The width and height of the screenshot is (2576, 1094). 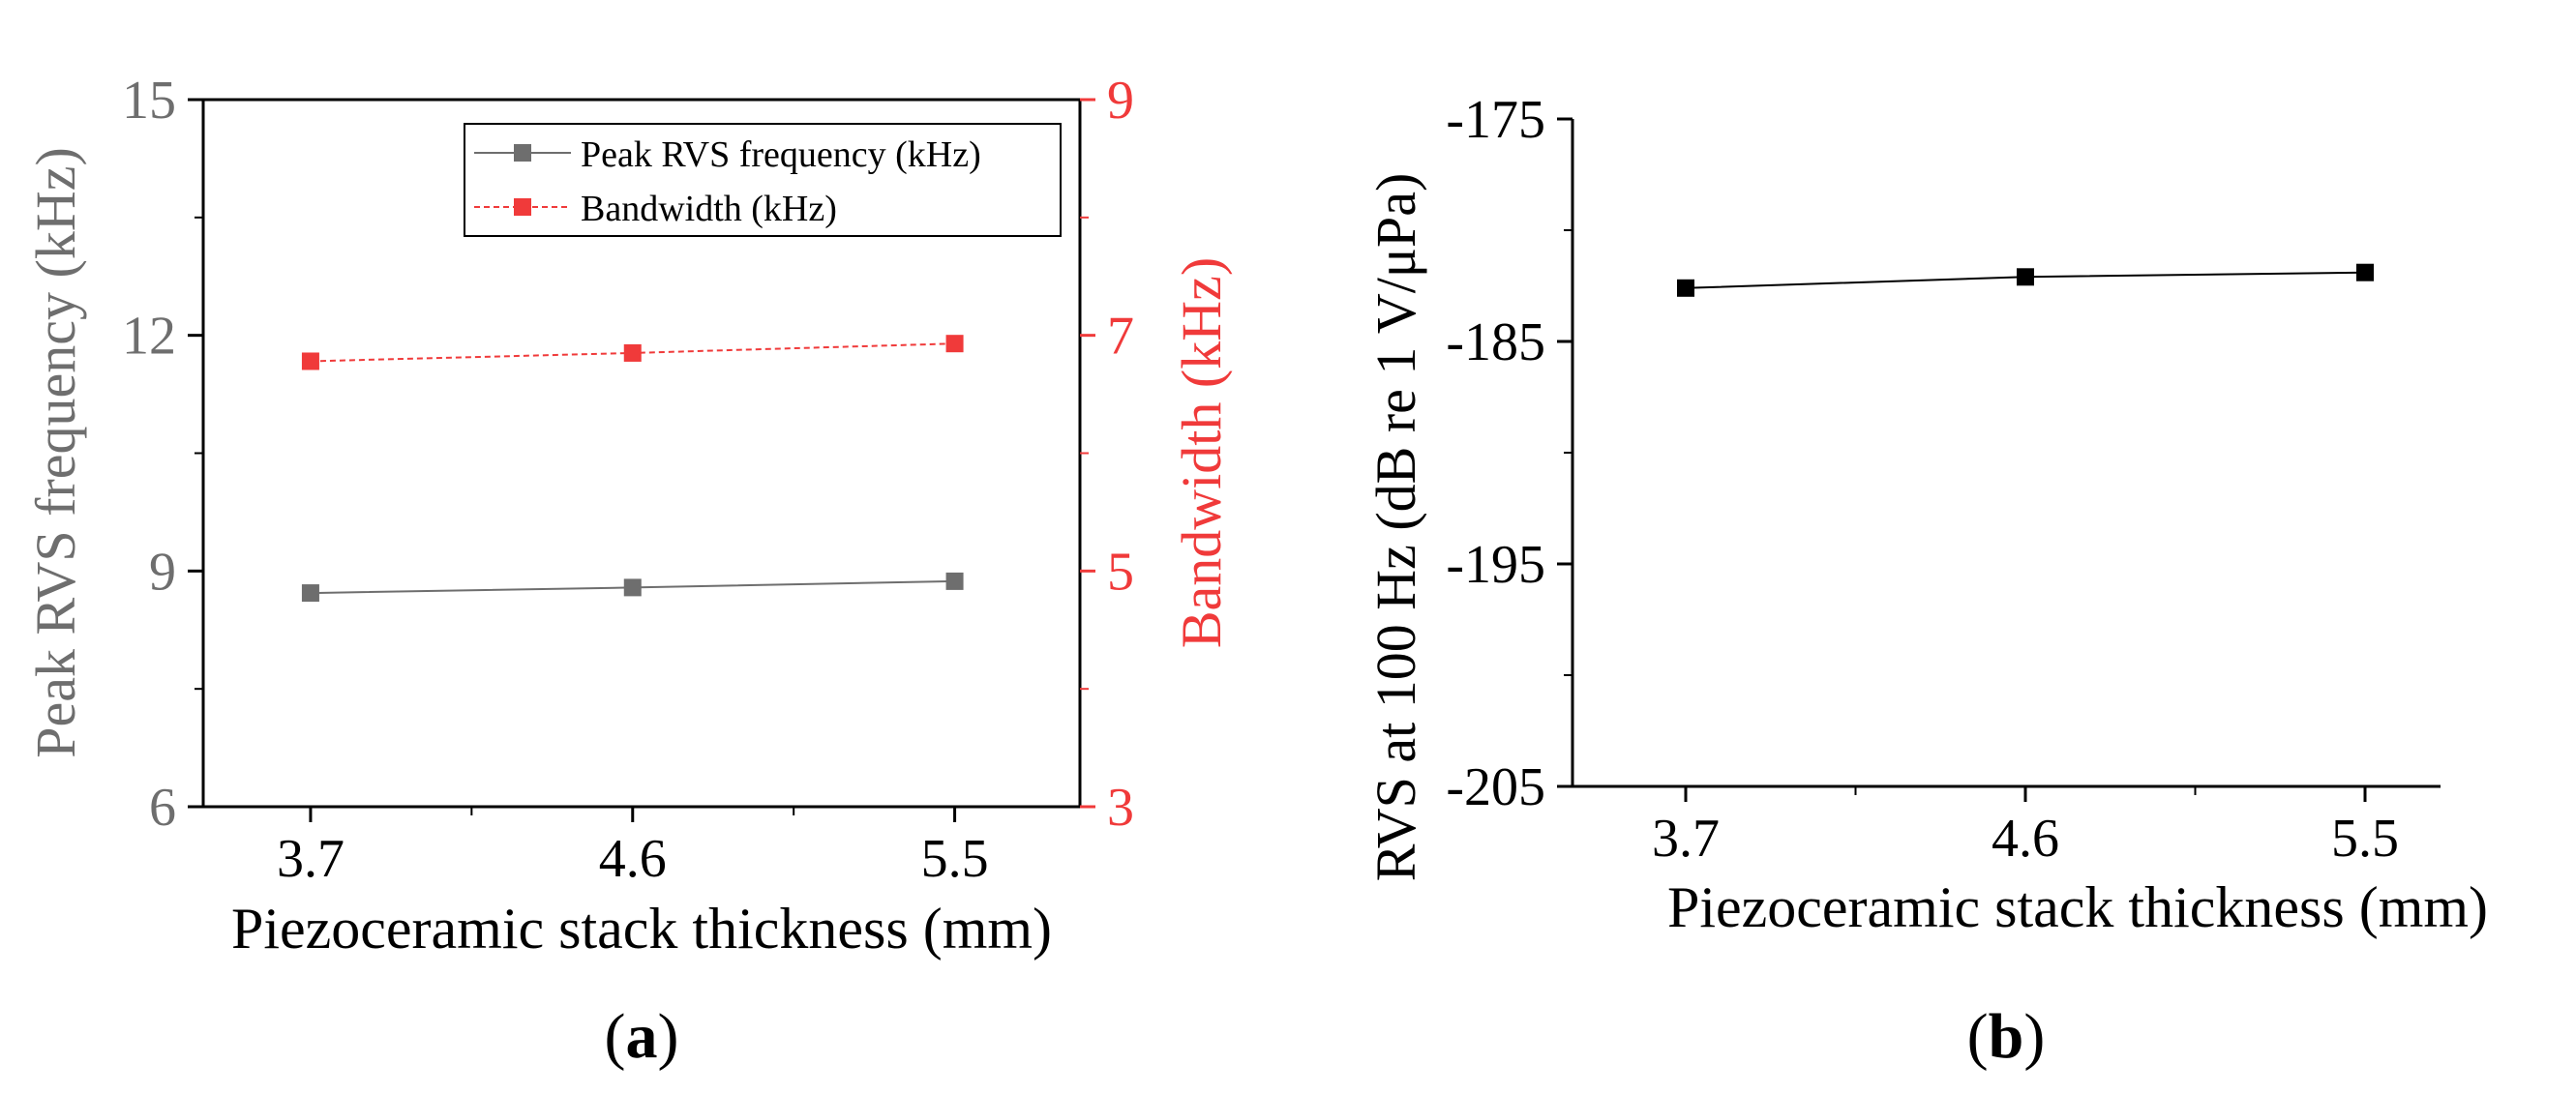 What do you see at coordinates (781, 154) in the screenshot?
I see `legend-label-peak-rvs: Peak RVS frequency (kHz)` at bounding box center [781, 154].